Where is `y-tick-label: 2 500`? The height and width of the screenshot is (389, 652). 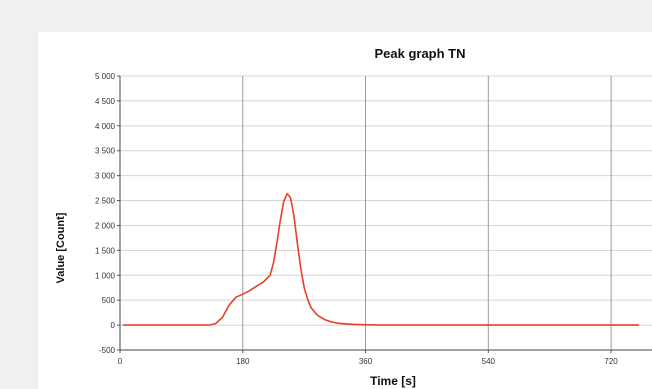
y-tick-label: 2 500 is located at coordinates (105, 201).